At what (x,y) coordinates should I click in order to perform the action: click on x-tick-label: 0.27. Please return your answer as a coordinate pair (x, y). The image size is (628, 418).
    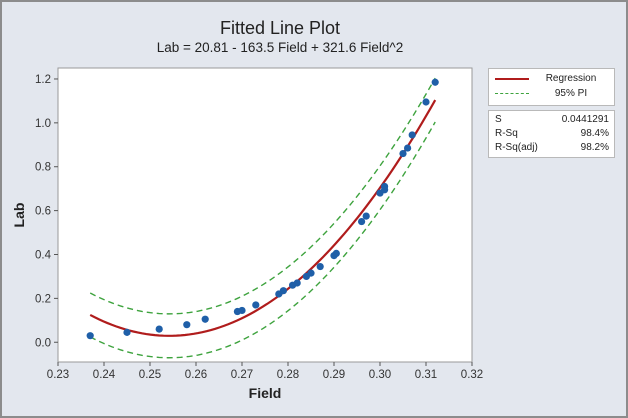
    Looking at the image, I should click on (242, 375).